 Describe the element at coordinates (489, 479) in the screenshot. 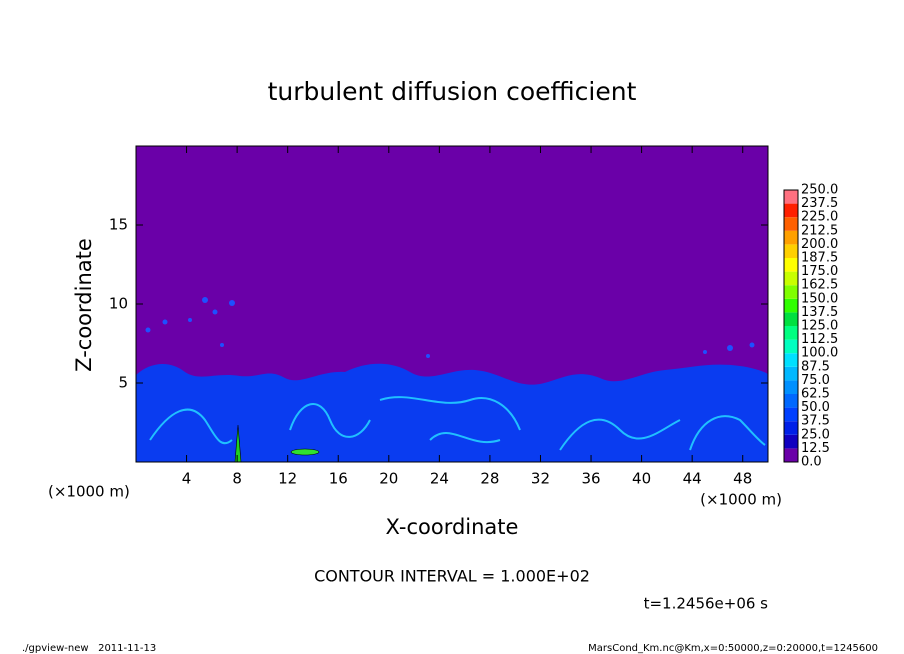

I see `x-tick-label: 28` at that location.